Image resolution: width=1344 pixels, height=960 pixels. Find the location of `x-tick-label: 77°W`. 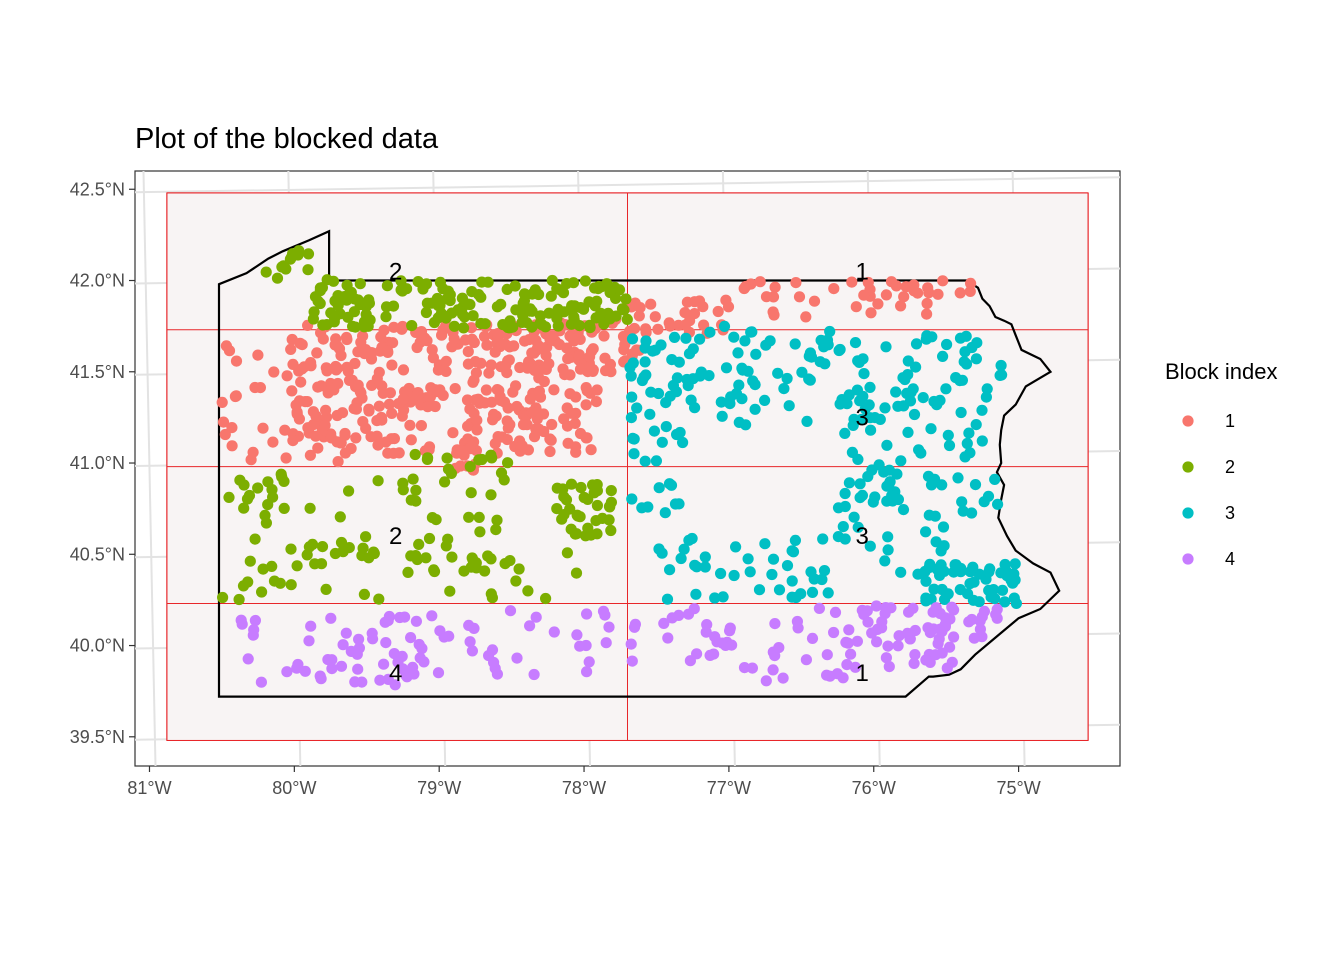

x-tick-label: 77°W is located at coordinates (729, 788).